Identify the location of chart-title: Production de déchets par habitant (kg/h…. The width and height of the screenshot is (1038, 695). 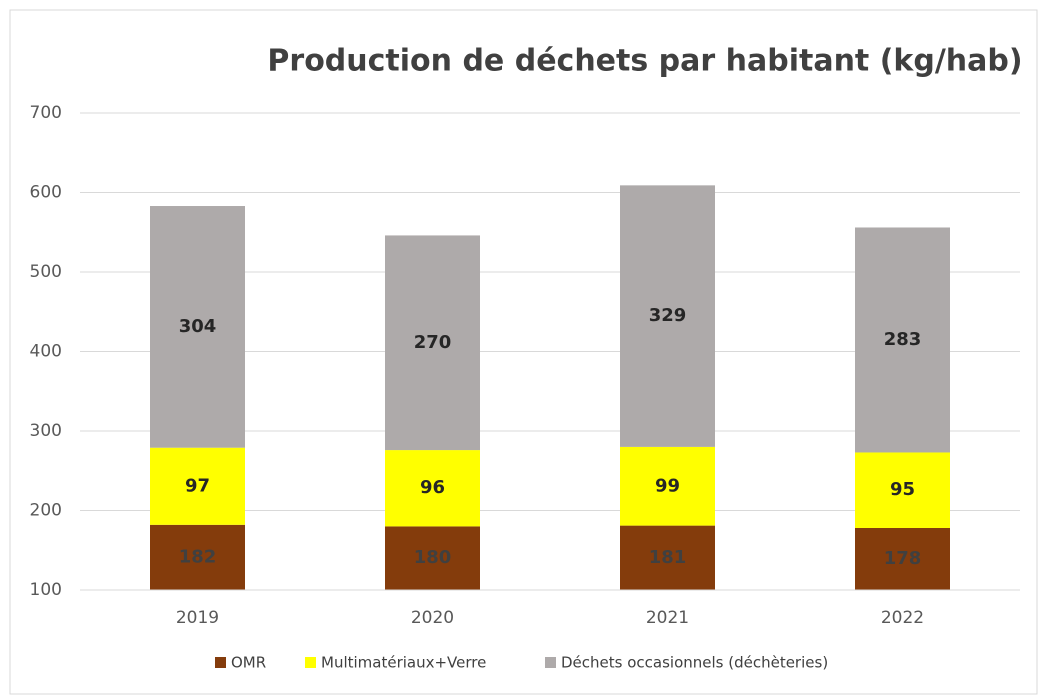
(644, 61).